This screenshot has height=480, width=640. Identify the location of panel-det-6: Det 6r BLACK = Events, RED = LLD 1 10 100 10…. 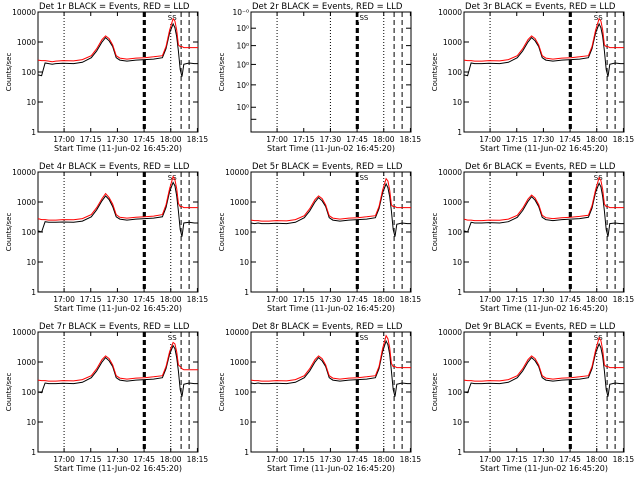
(532, 237).